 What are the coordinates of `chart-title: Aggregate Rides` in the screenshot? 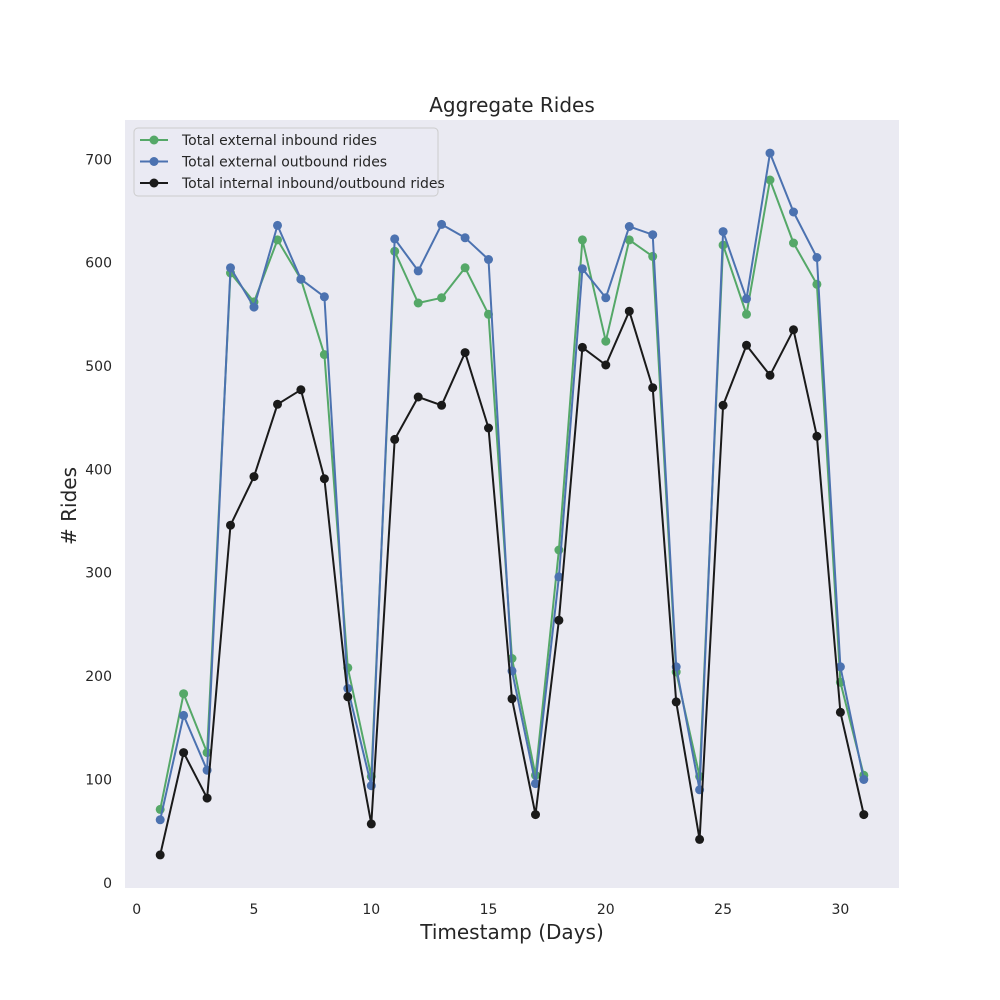 It's located at (512, 105).